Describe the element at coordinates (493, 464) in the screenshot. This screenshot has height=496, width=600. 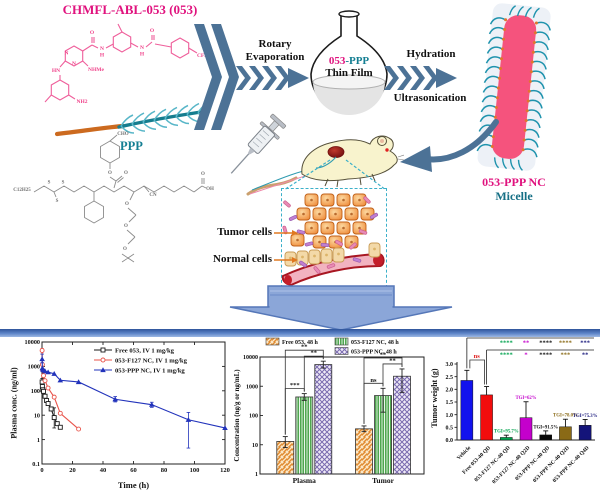
I see `category-label: 053-F127 NC-40 QD` at that location.